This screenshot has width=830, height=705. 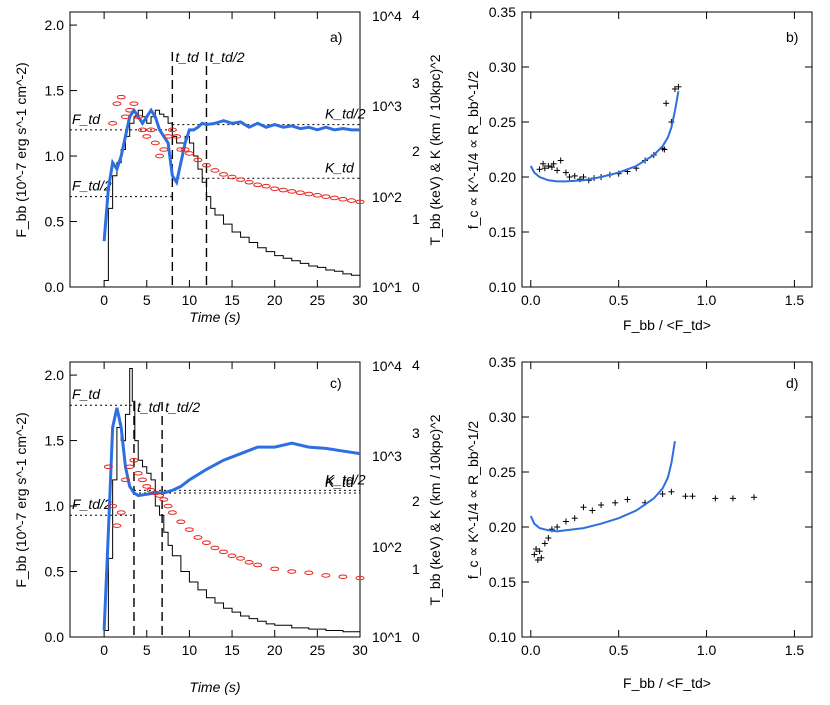 What do you see at coordinates (502, 232) in the screenshot?
I see `y-tick-label: 0.15` at bounding box center [502, 232].